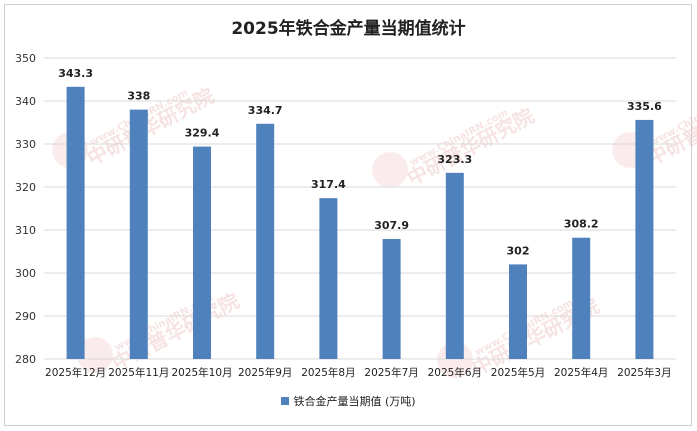 This screenshot has height=431, width=697. Describe the element at coordinates (285, 401) in the screenshot. I see `legend-swatch` at that location.